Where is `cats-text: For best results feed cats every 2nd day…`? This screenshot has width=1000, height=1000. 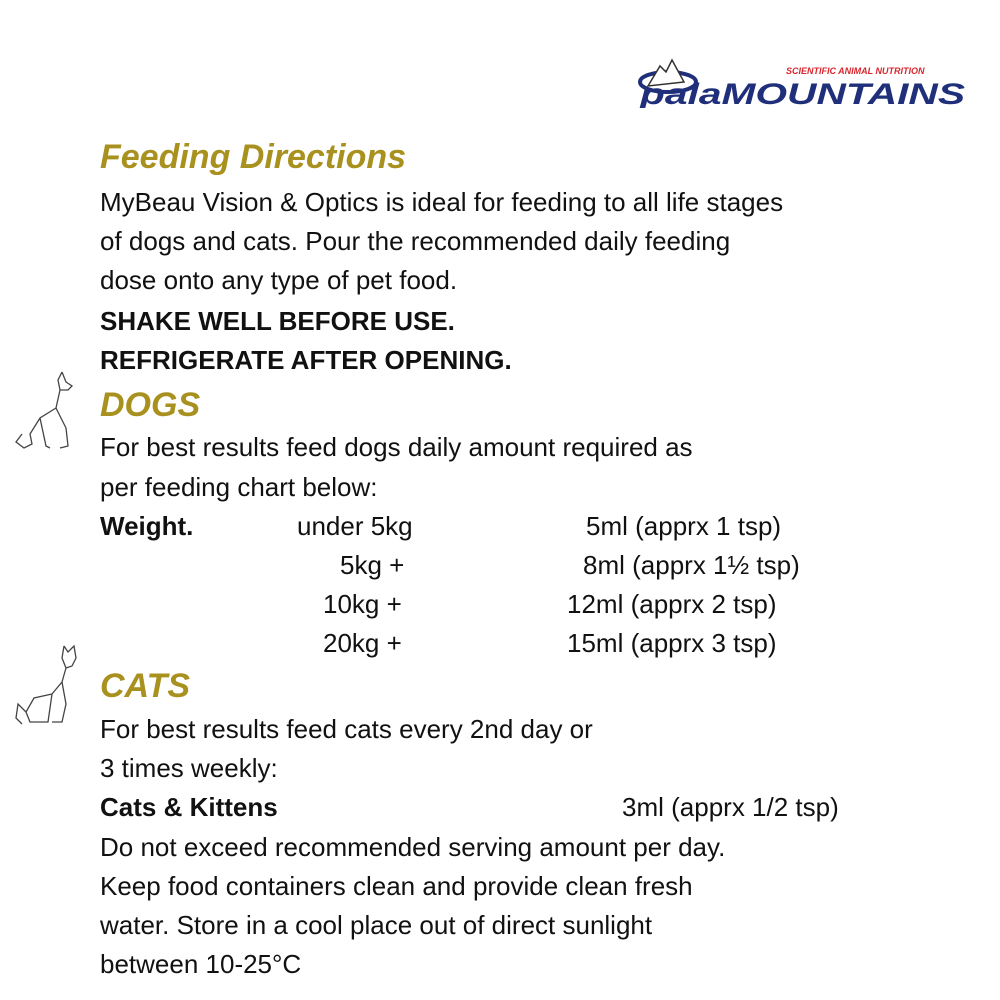 cats-text: For best results feed cats every 2nd day… is located at coordinates (346, 729).